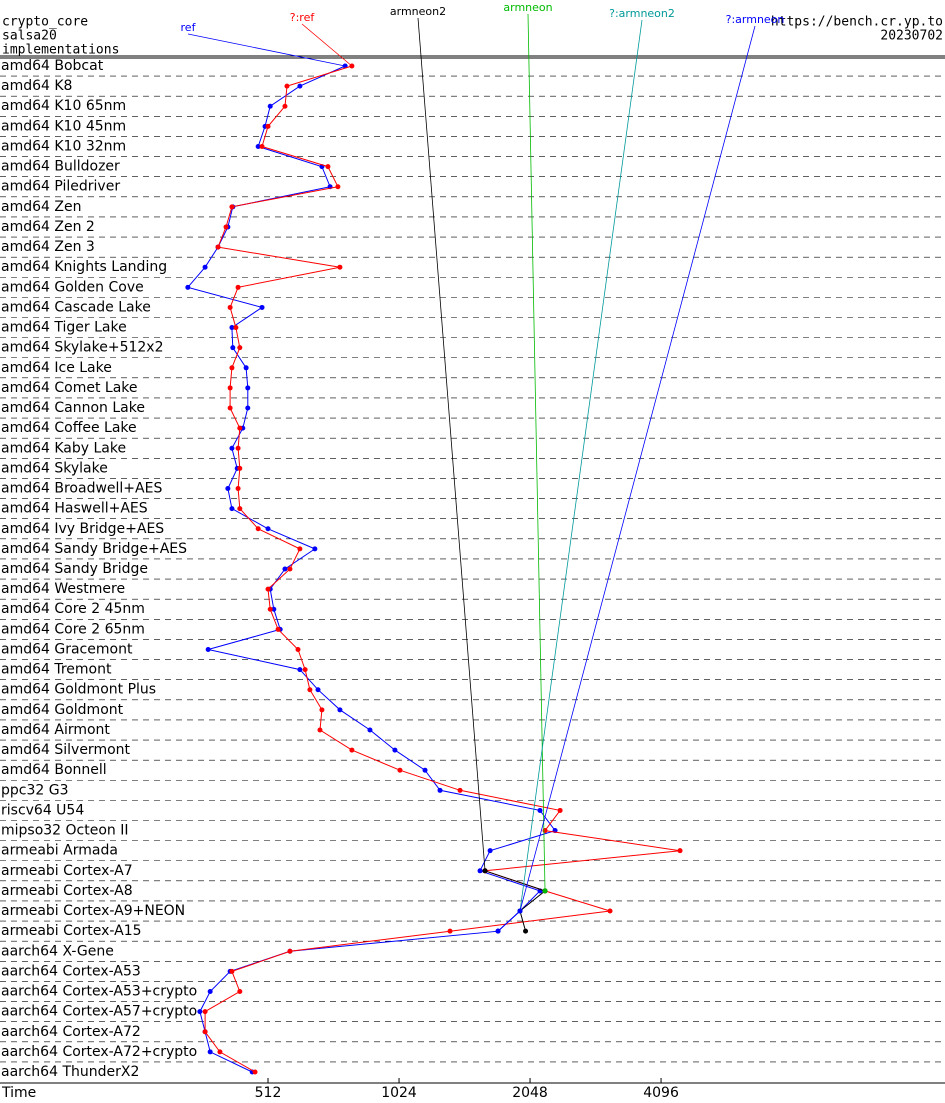  Describe the element at coordinates (56, 670) in the screenshot. I see `category-label: amd64 Tremont` at that location.